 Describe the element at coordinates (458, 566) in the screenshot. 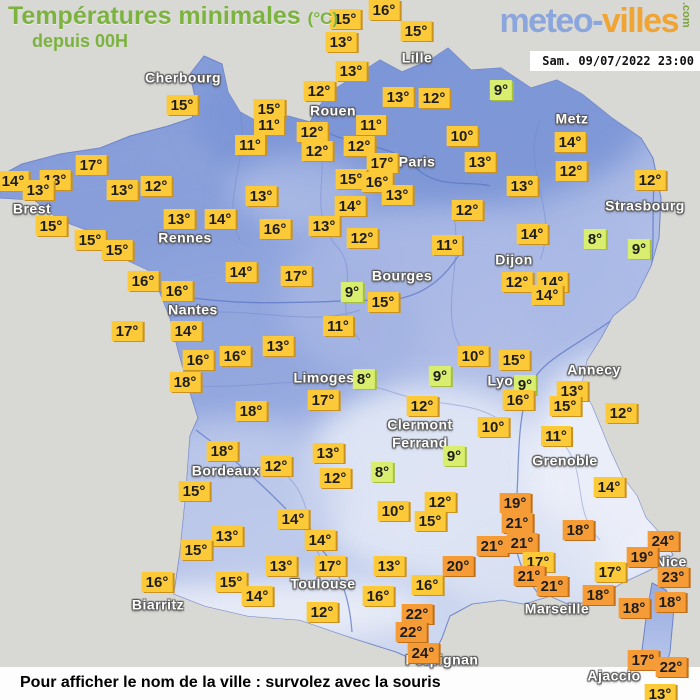

I see `temp-label: 20°` at that location.